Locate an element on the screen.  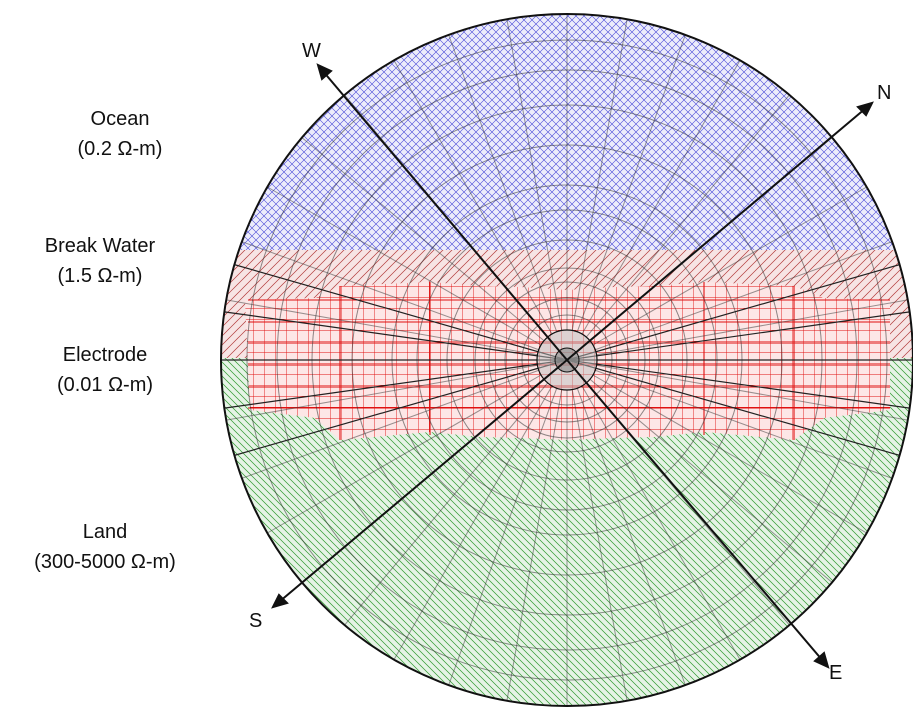
axis-e is located at coordinates (695, 510).